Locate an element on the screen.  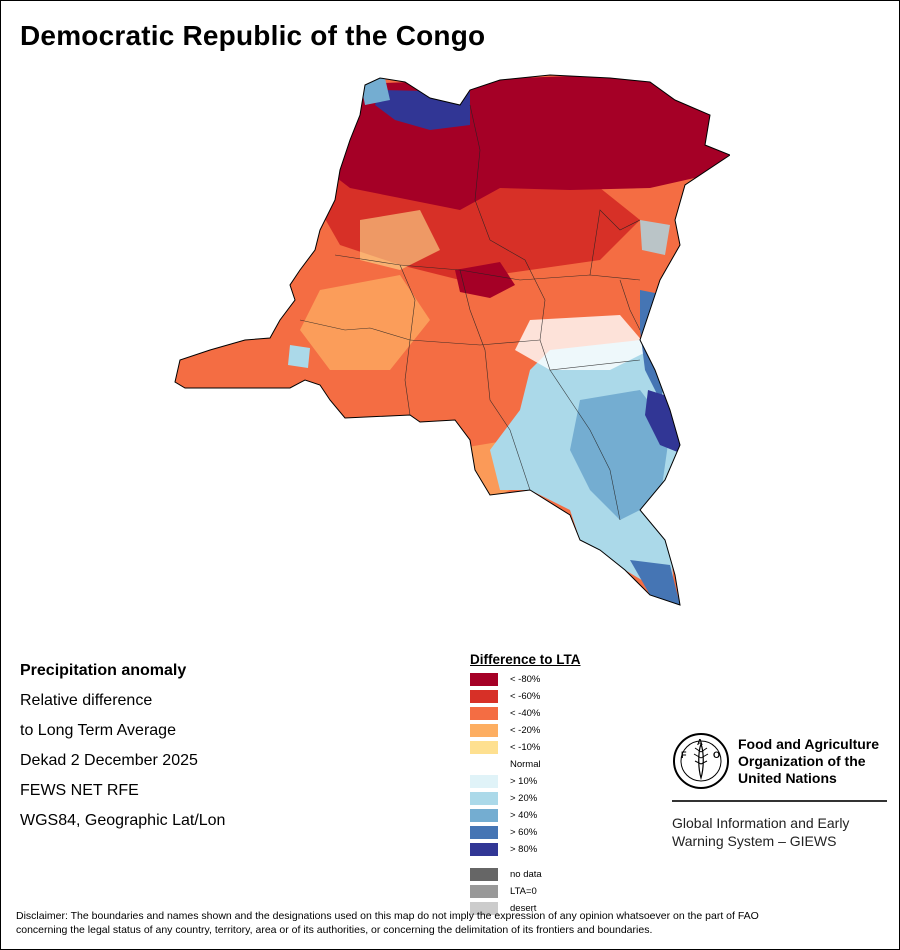
legend-item: > 80% is located at coordinates (550, 849).